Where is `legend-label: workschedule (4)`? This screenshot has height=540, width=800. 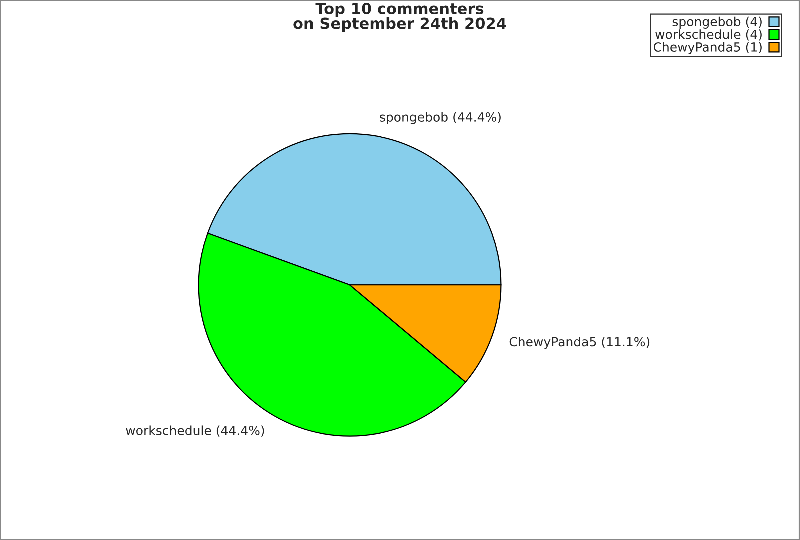
legend-label: workschedule (4) is located at coordinates (709, 35).